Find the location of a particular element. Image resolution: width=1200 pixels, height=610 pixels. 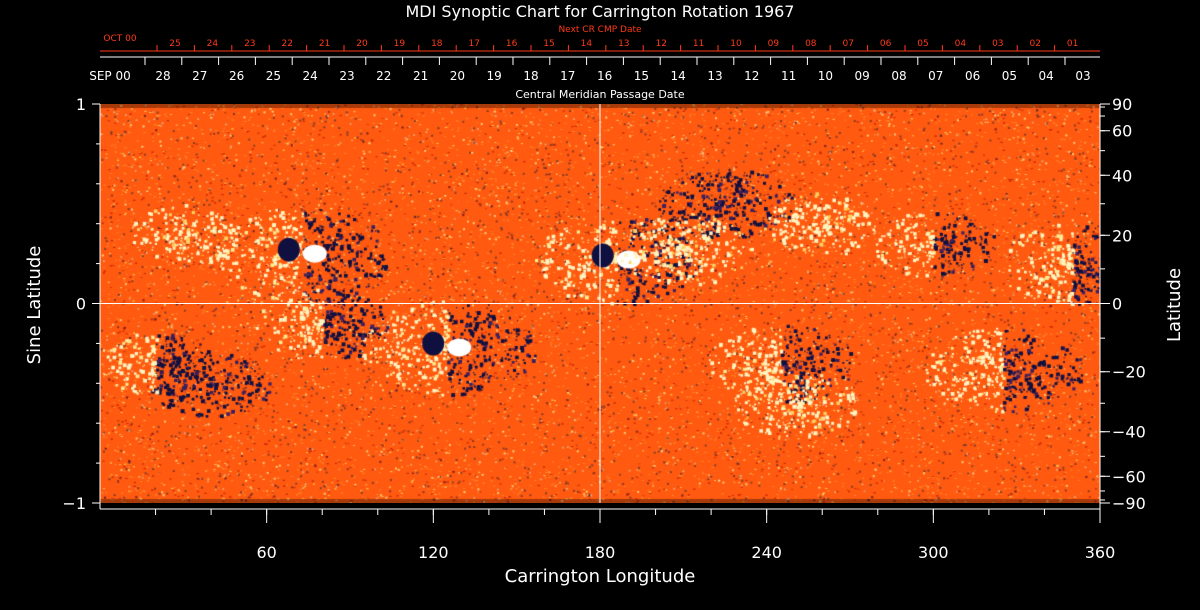

y-axis-label-left: Sine Latitude is located at coordinates (34, 305).